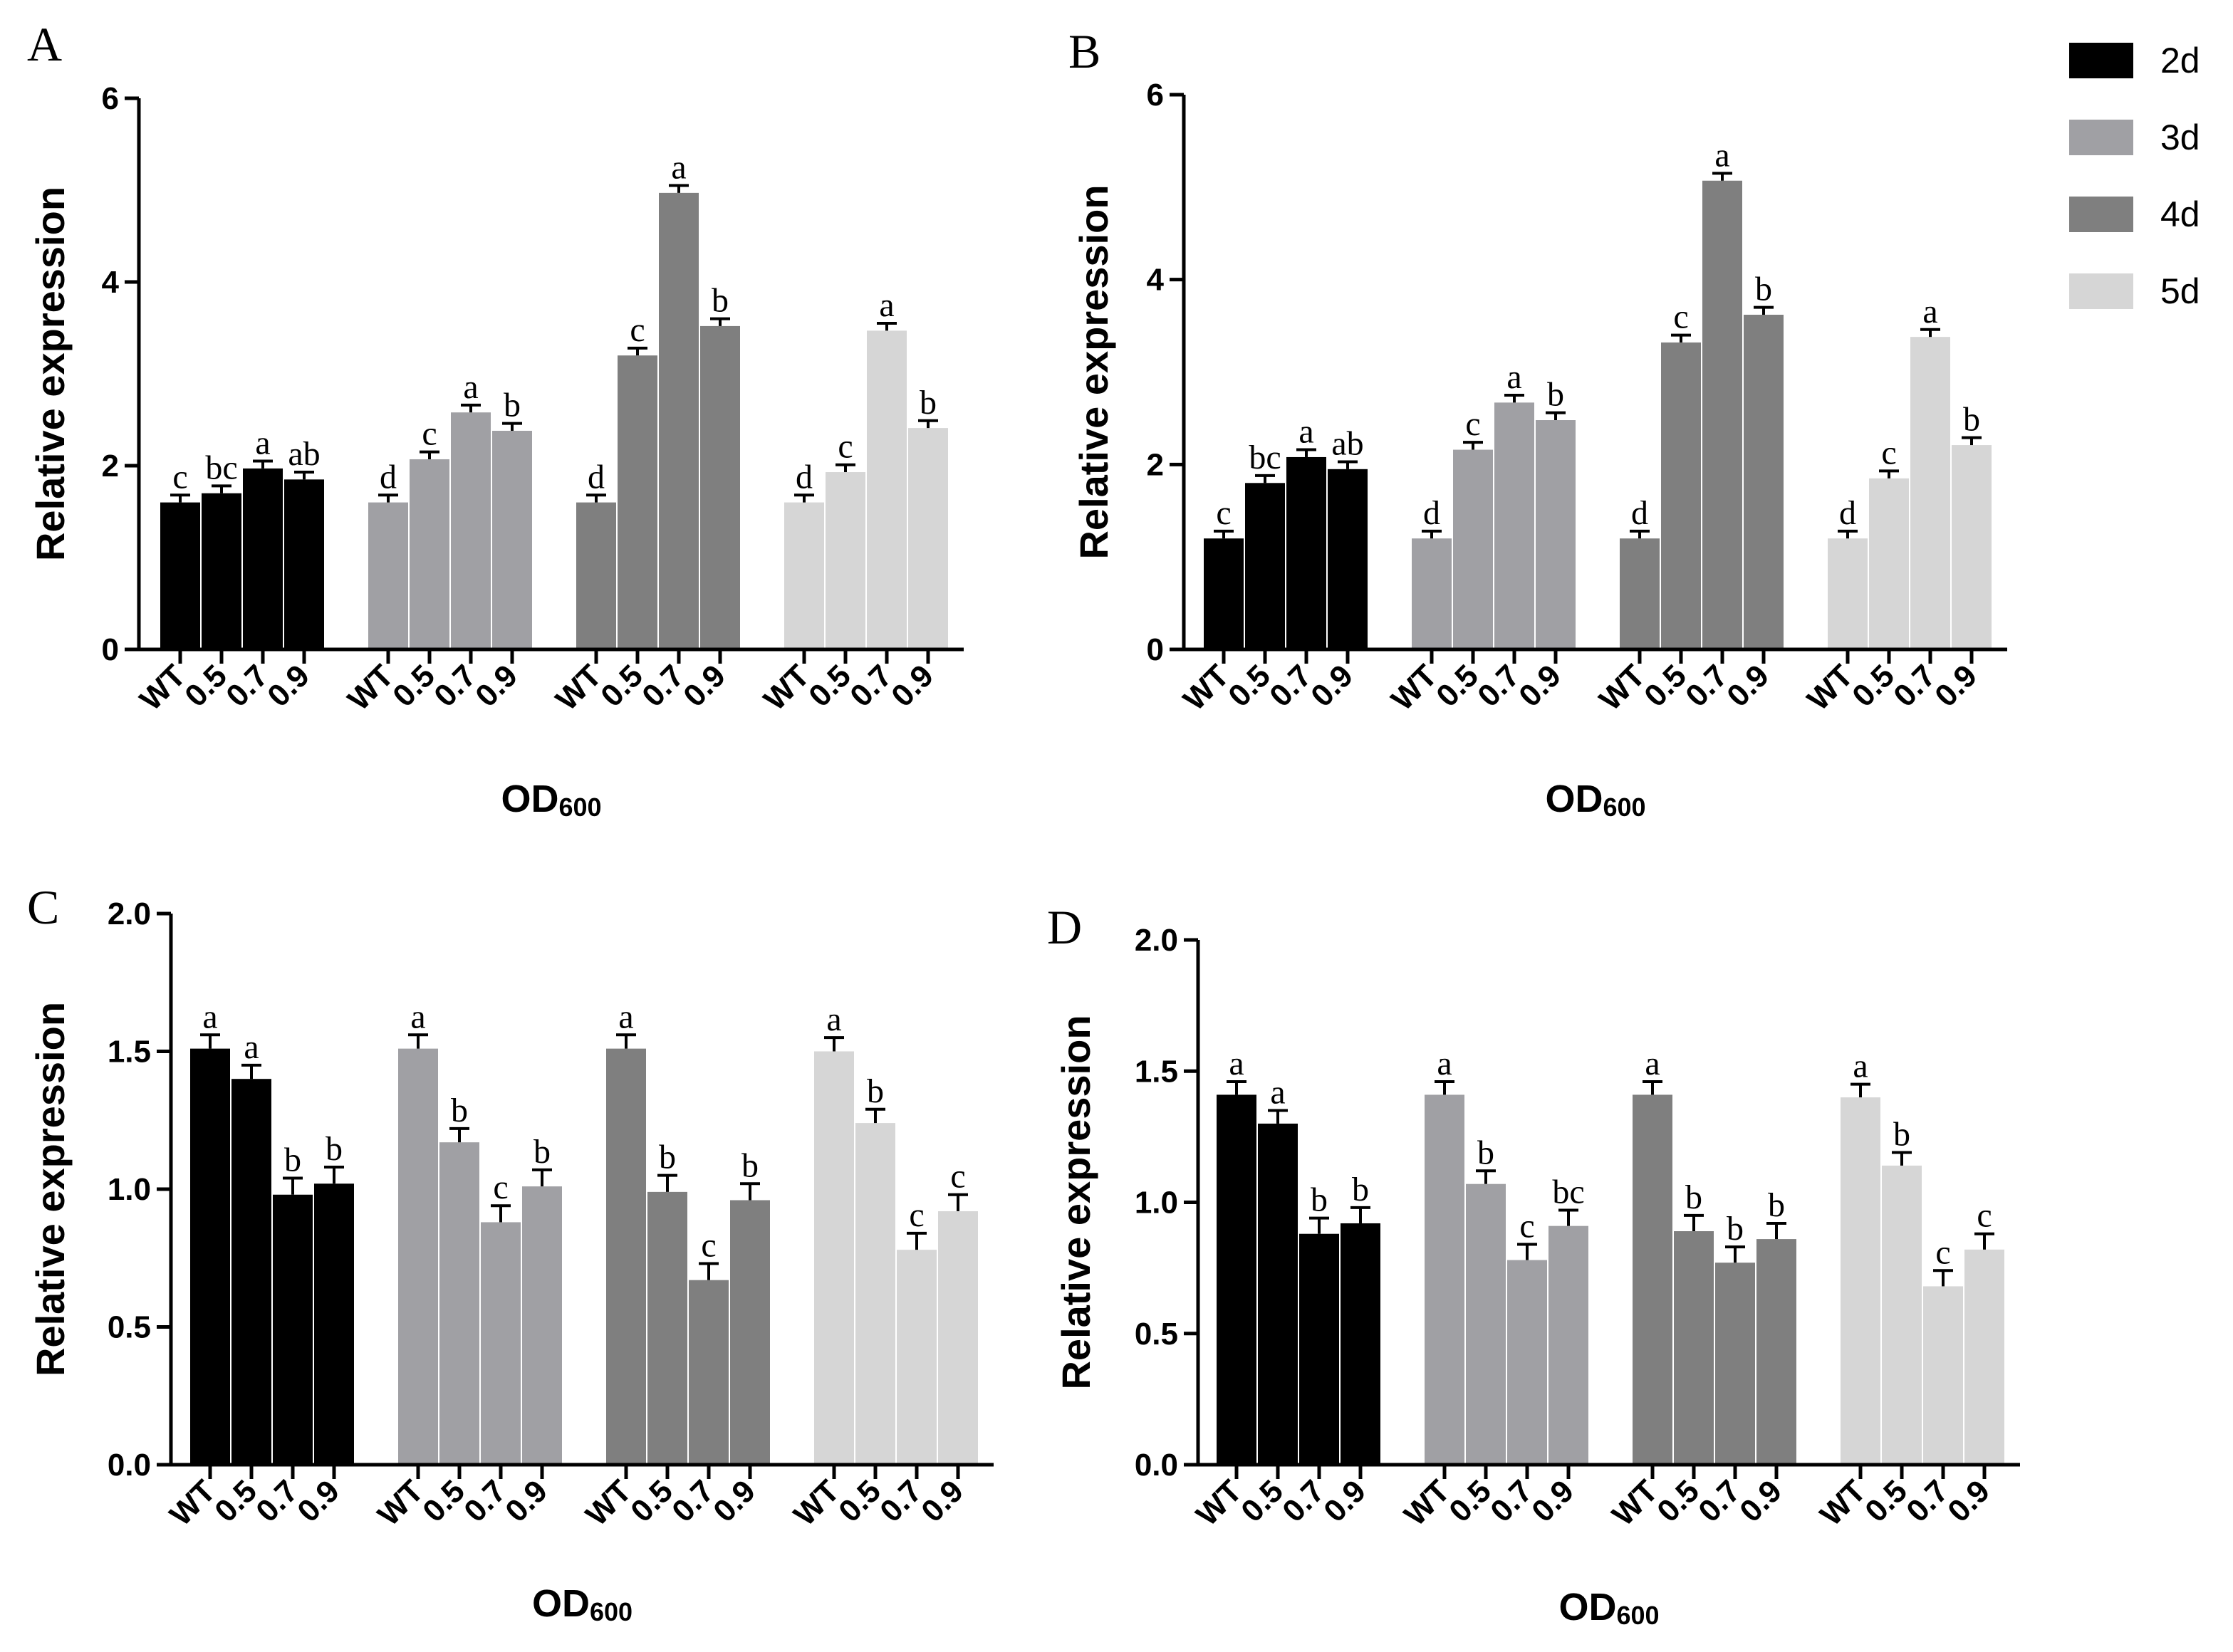 The width and height of the screenshot is (2233, 1652). I want to click on legend-item-3d: 3d, so click(2134, 137).